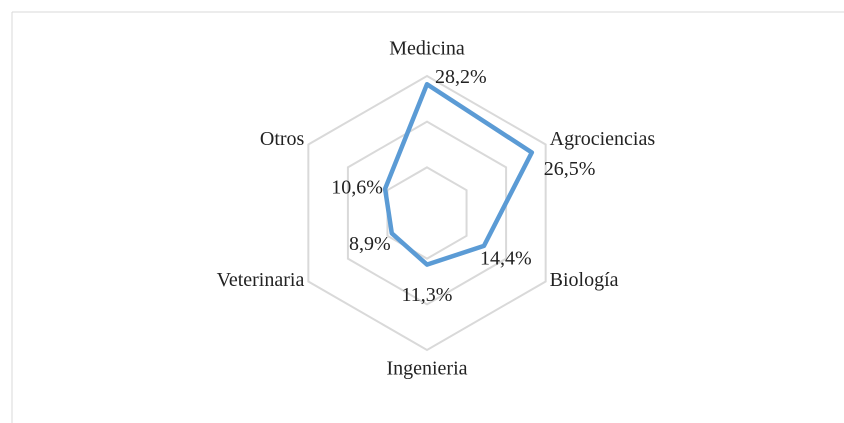 This screenshot has height=423, width=844. I want to click on category-label: Ingenieria, so click(426, 369).